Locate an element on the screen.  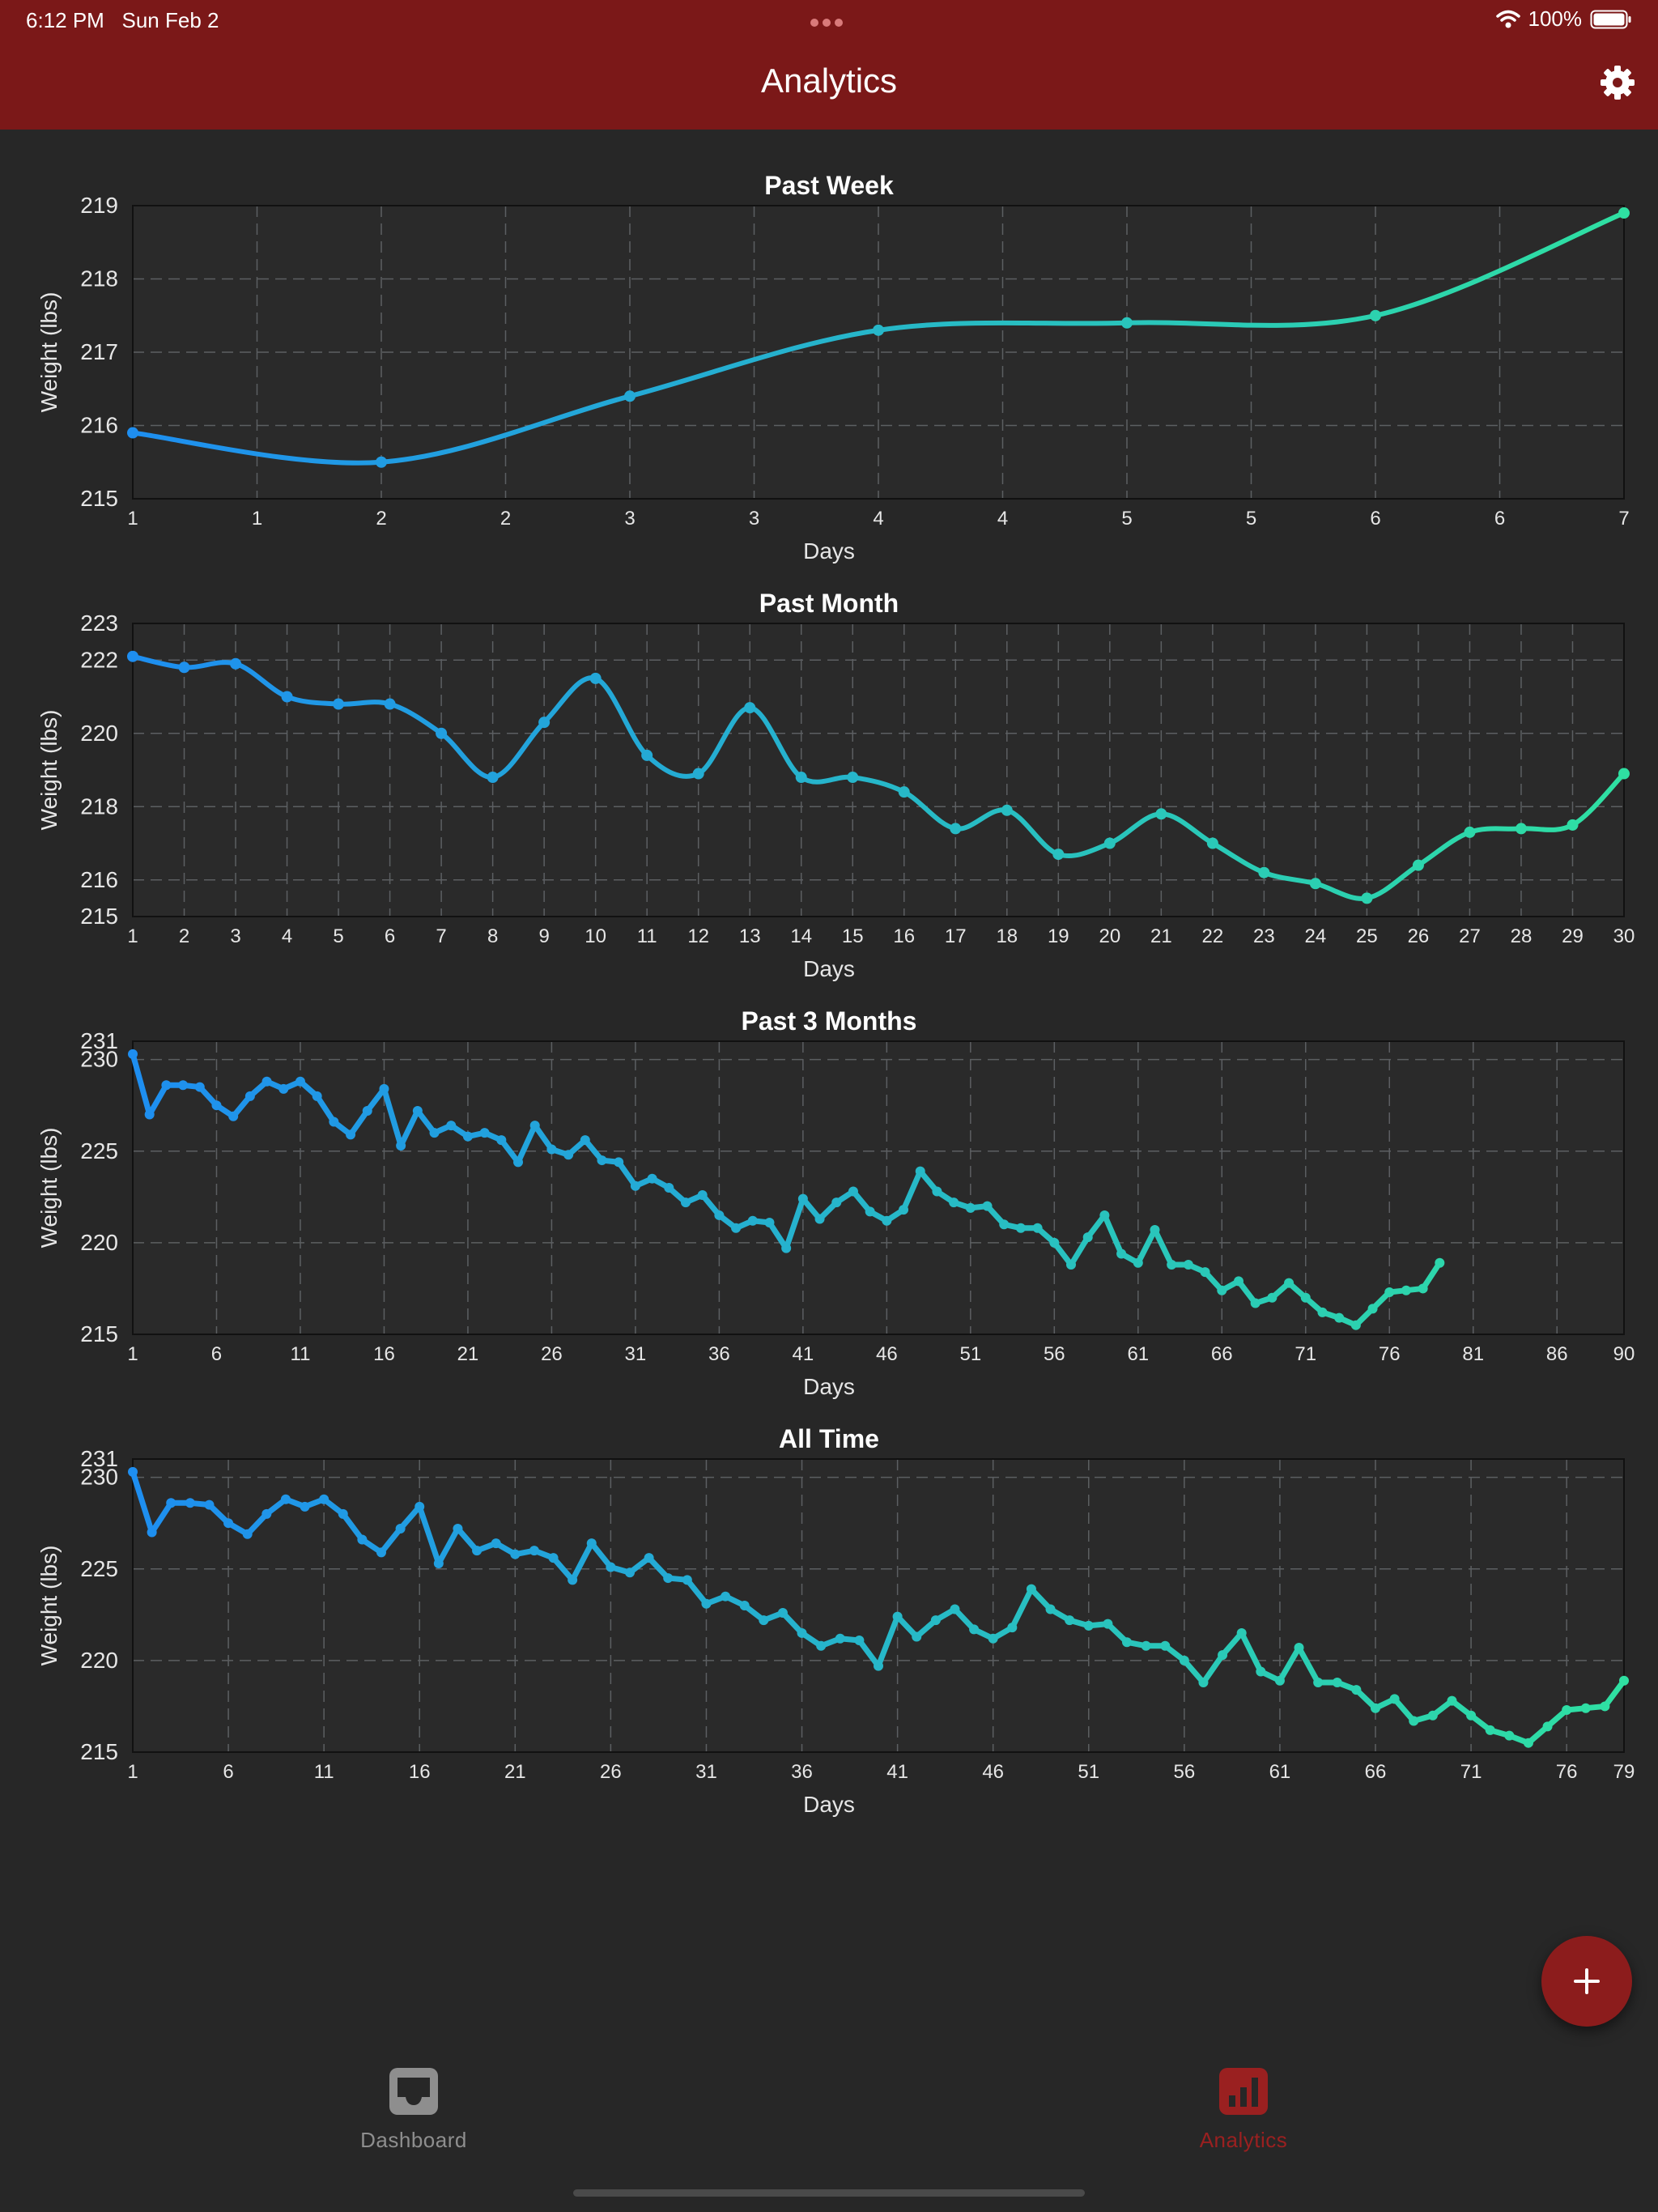
x-tick-label: 8 is located at coordinates (492, 936).